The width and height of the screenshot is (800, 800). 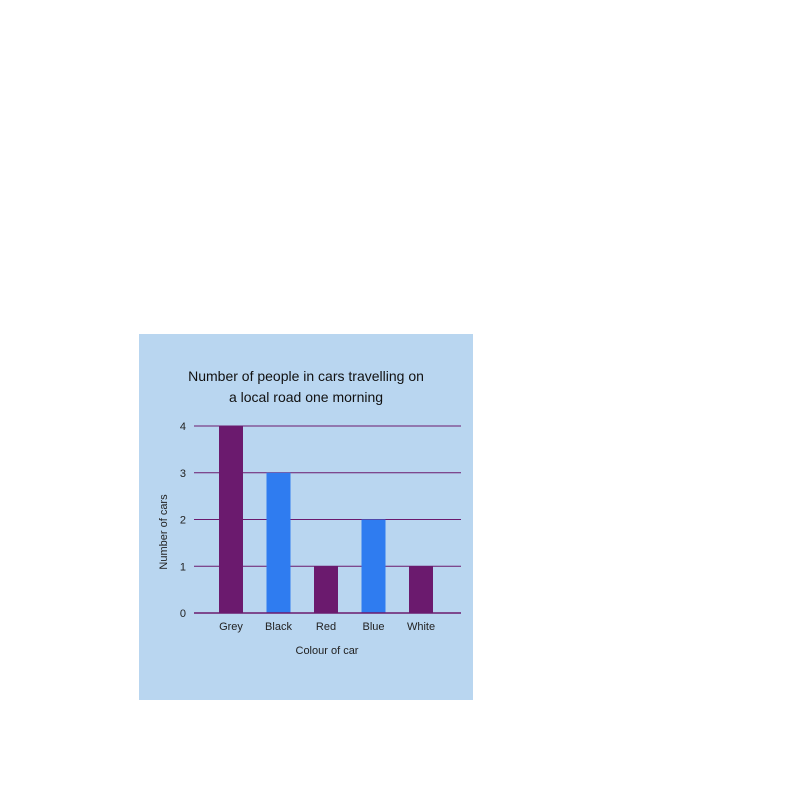 What do you see at coordinates (278, 542) in the screenshot?
I see `bar-black` at bounding box center [278, 542].